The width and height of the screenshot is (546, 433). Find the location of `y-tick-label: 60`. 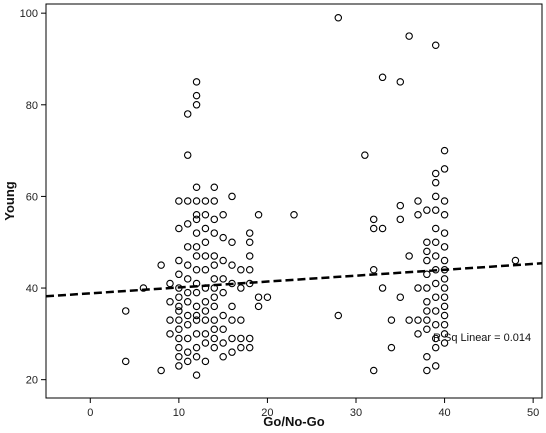

y-tick-label: 60 is located at coordinates (32, 197).